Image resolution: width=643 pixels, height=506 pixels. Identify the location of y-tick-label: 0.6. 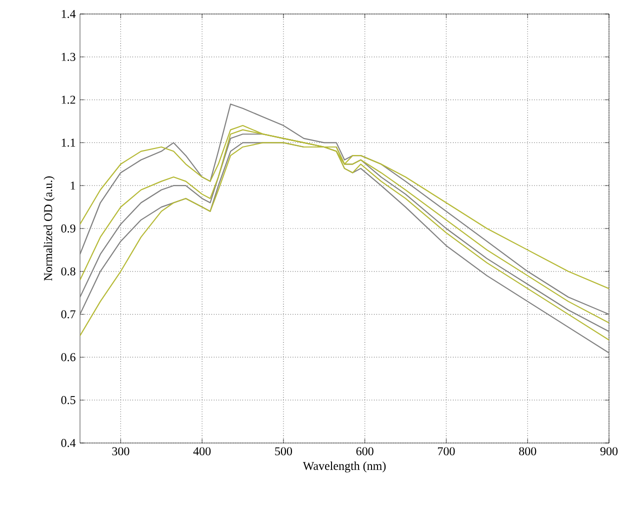
(68, 357).